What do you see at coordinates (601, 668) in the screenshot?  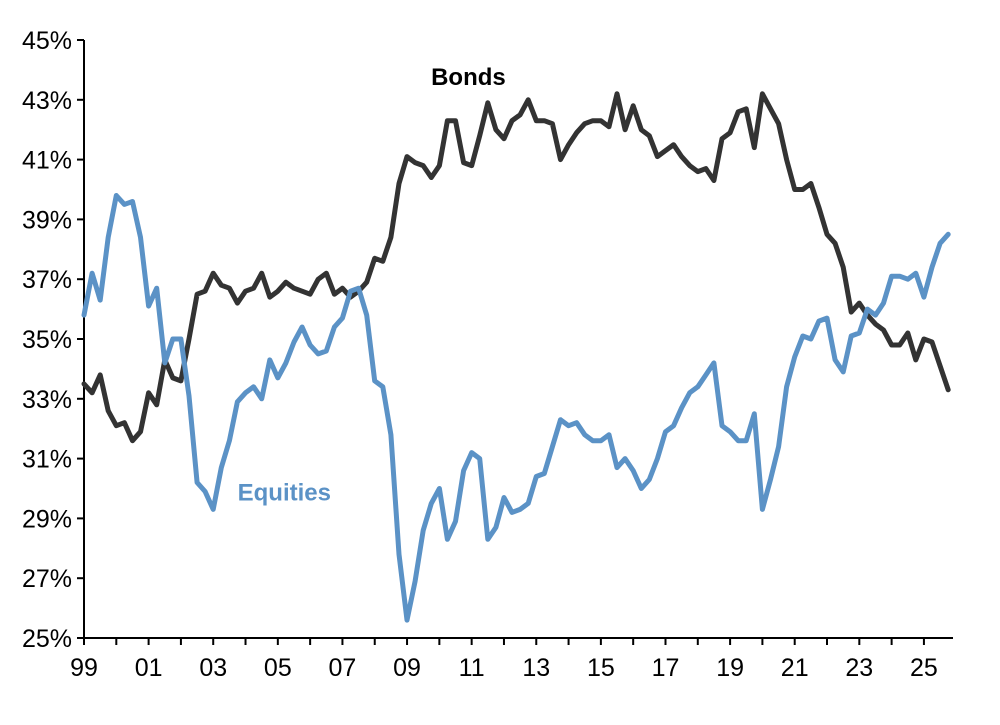 I see `x-tick-label: 15` at bounding box center [601, 668].